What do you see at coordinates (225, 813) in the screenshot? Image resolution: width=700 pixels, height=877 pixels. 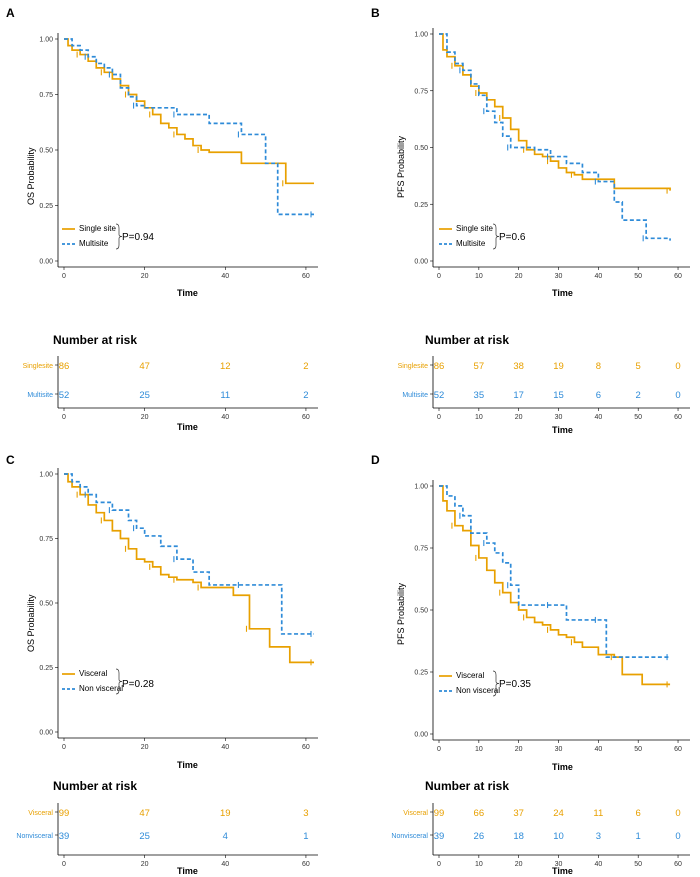 I see `risk-count: 19` at bounding box center [225, 813].